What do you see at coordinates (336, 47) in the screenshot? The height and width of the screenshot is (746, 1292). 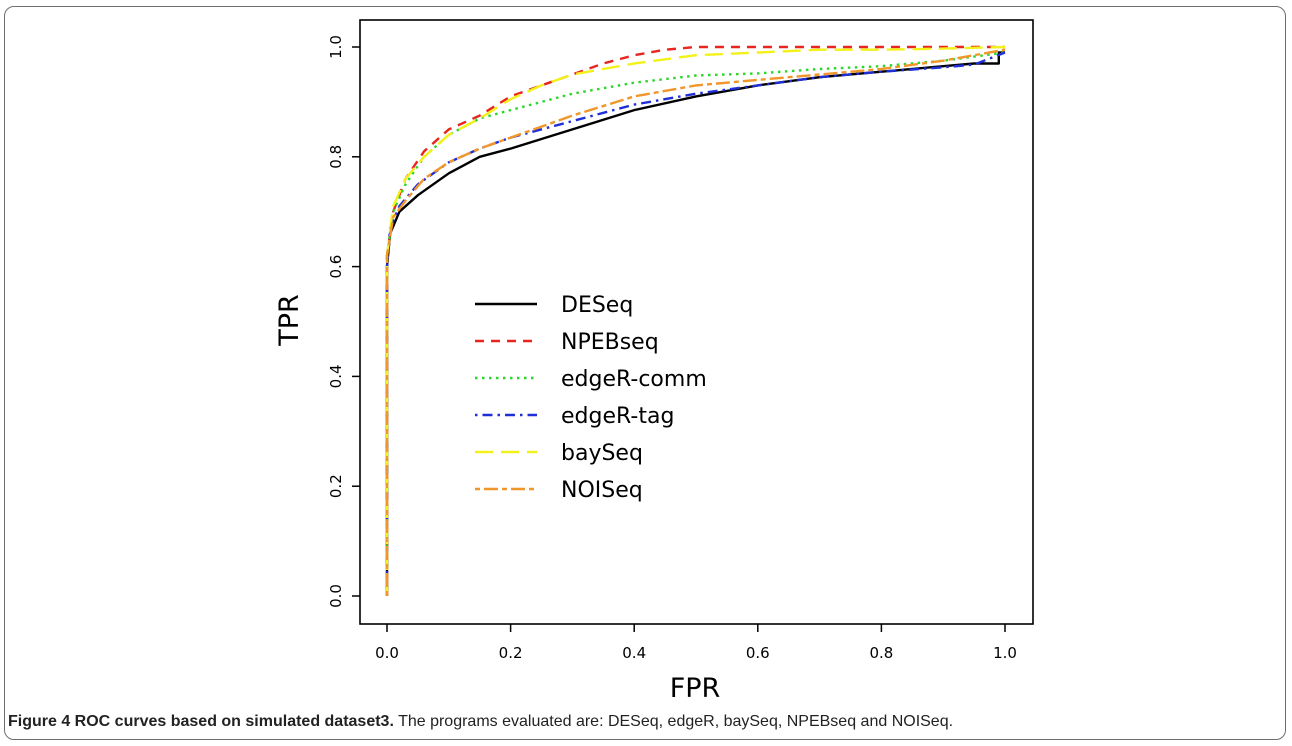 I see `y-tick-label: 1.0` at bounding box center [336, 47].